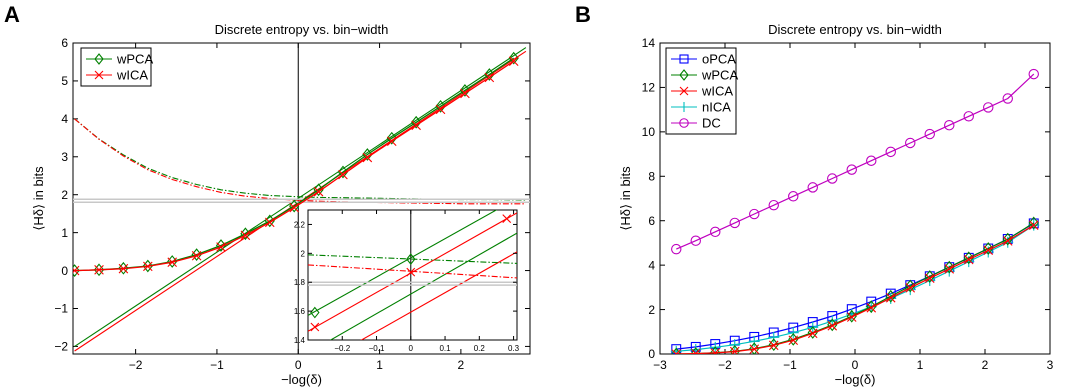 The width and height of the screenshot is (1065, 390). What do you see at coordinates (651, 265) in the screenshot?
I see `b-y-tick-label: 4` at bounding box center [651, 265].